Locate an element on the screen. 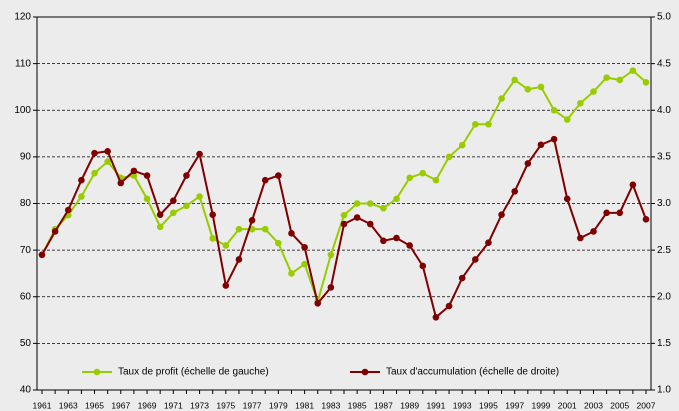 This screenshot has height=411, width=679. y-tick-label: 60 is located at coordinates (26, 296).